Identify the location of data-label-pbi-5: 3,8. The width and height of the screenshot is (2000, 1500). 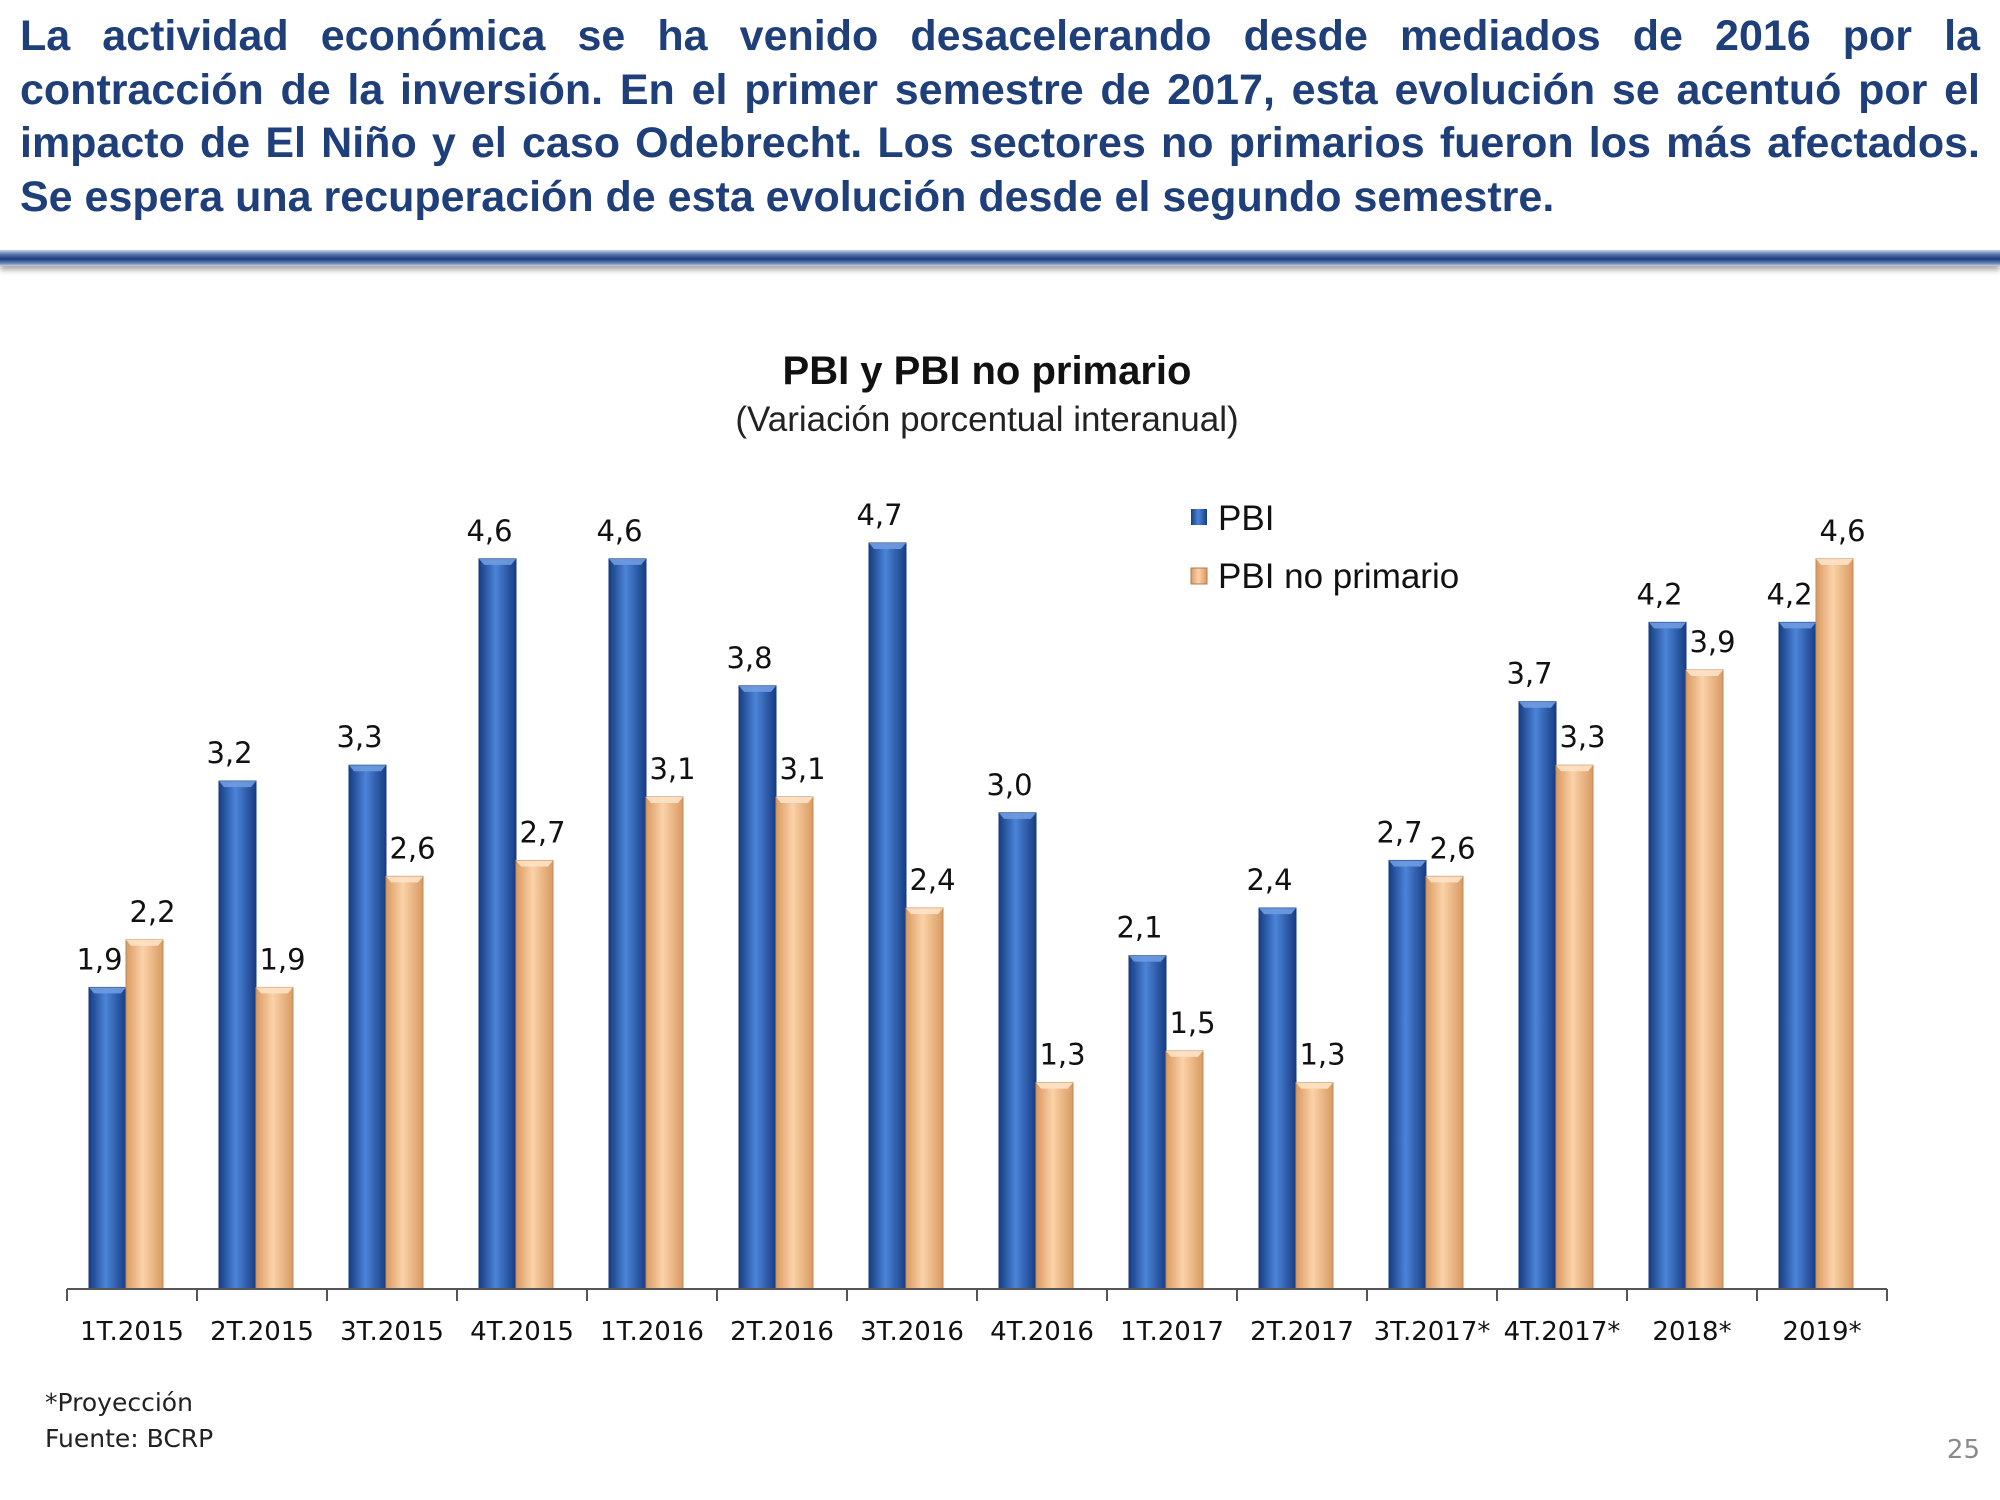
(749, 658).